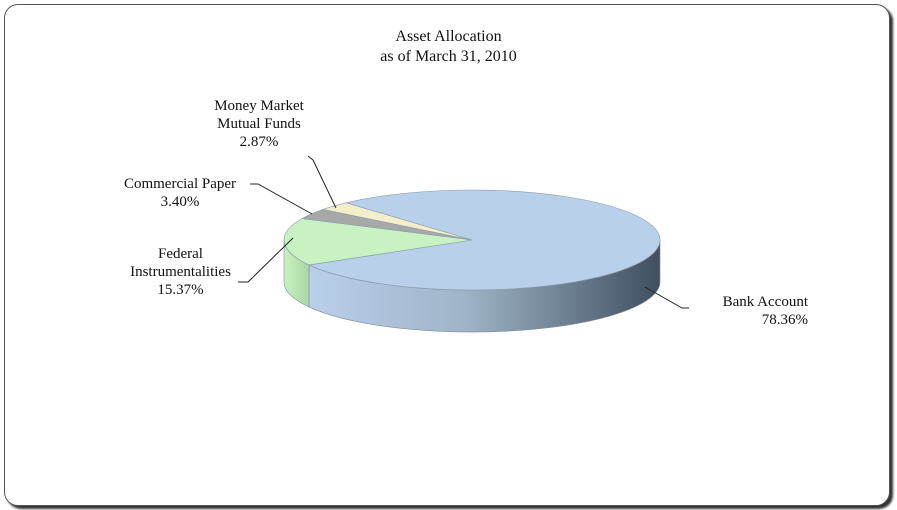 This screenshot has width=897, height=510. I want to click on value-label: 2.87%, so click(259, 142).